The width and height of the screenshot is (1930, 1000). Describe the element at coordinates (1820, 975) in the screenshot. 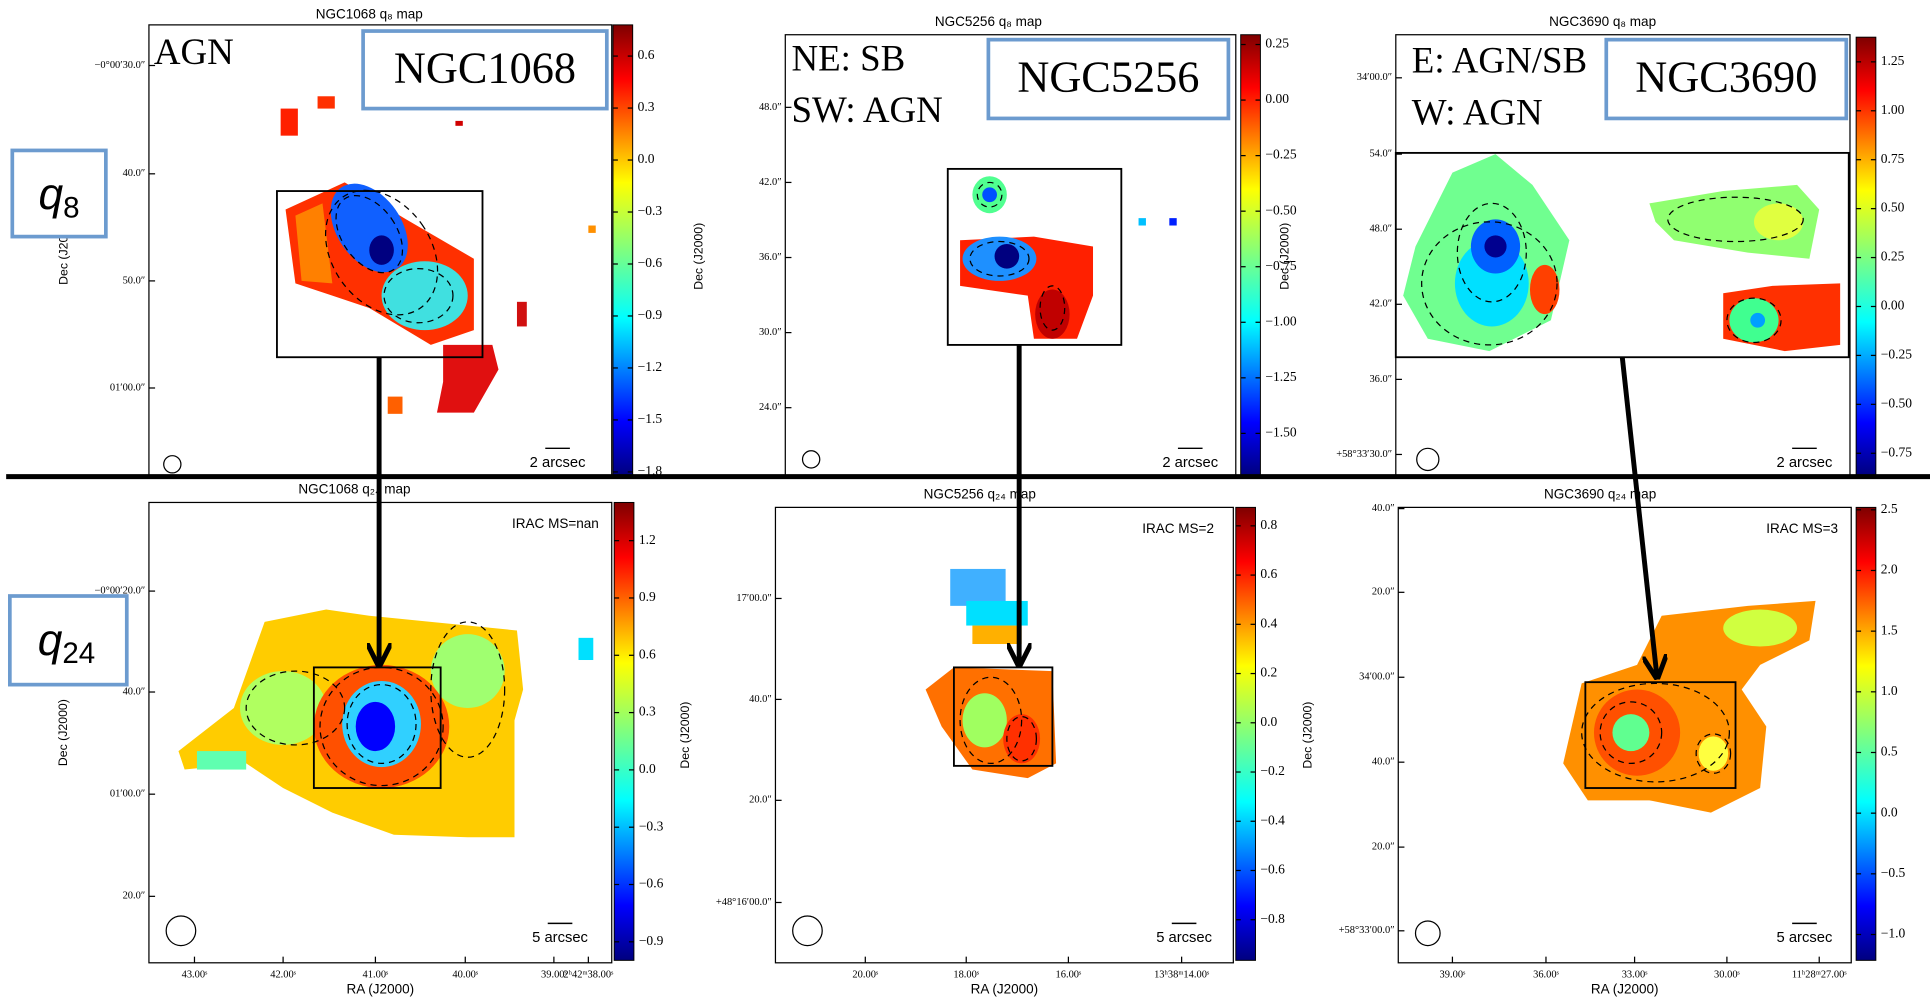

I see `x-tick-label: 11ʰ28ᵐ27.00ˢ` at that location.